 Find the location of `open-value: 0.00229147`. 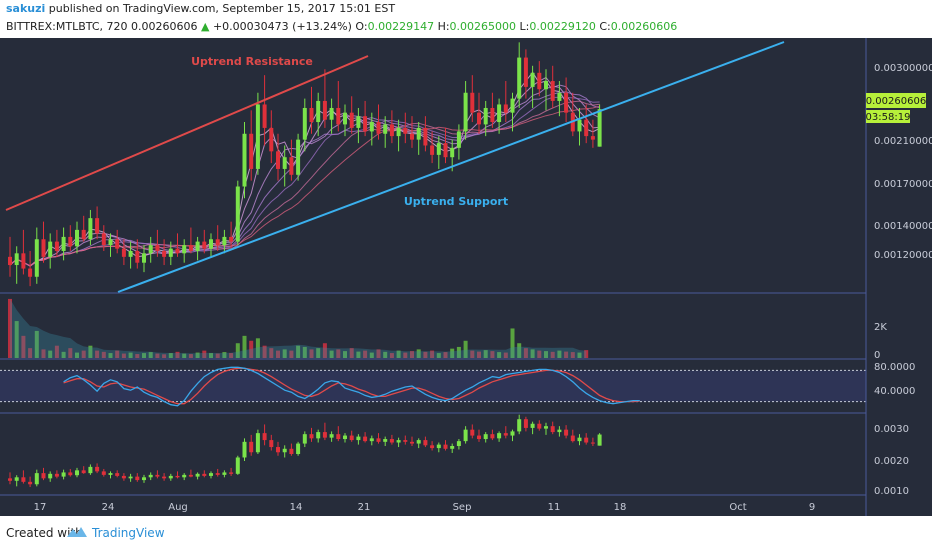

open-value: 0.00229147 is located at coordinates (401, 26).